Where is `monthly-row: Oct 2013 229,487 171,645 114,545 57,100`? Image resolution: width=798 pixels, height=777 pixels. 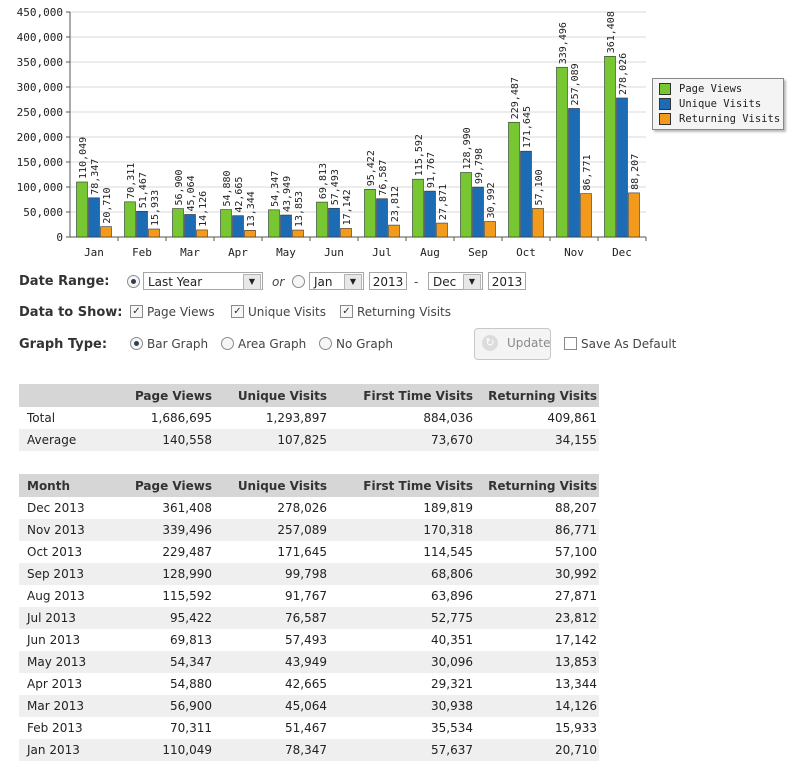 monthly-row: Oct 2013 229,487 171,645 114,545 57,100 is located at coordinates (309, 552).